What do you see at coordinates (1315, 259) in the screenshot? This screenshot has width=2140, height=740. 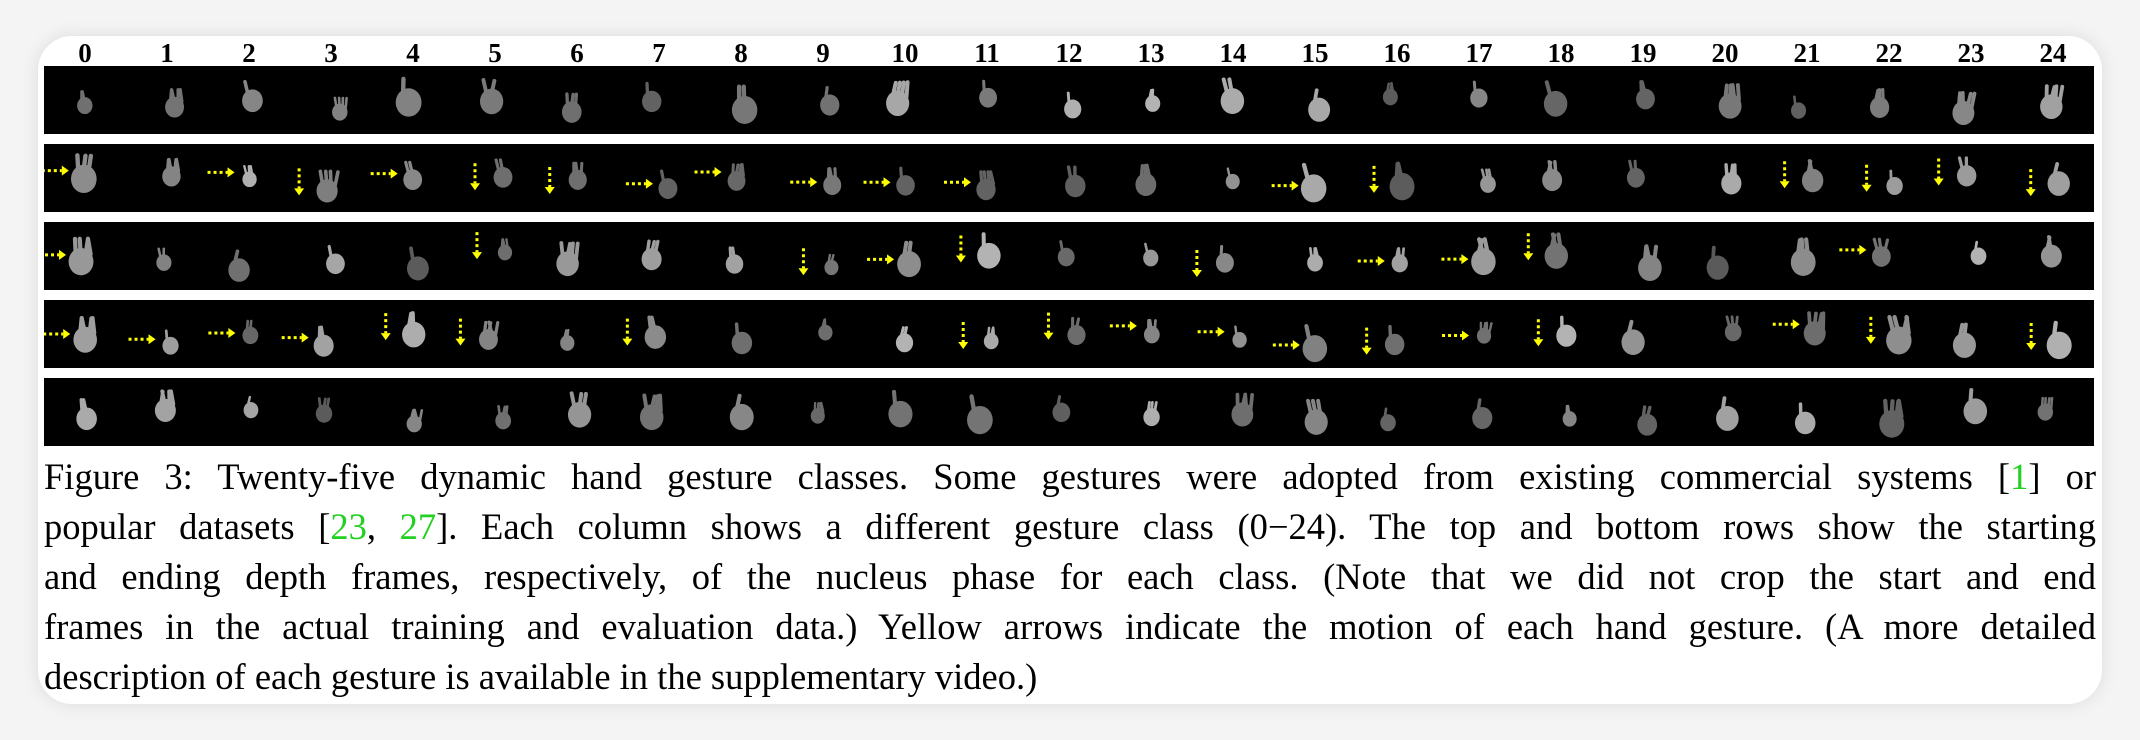 I see `hand-frame-r3-c15` at bounding box center [1315, 259].